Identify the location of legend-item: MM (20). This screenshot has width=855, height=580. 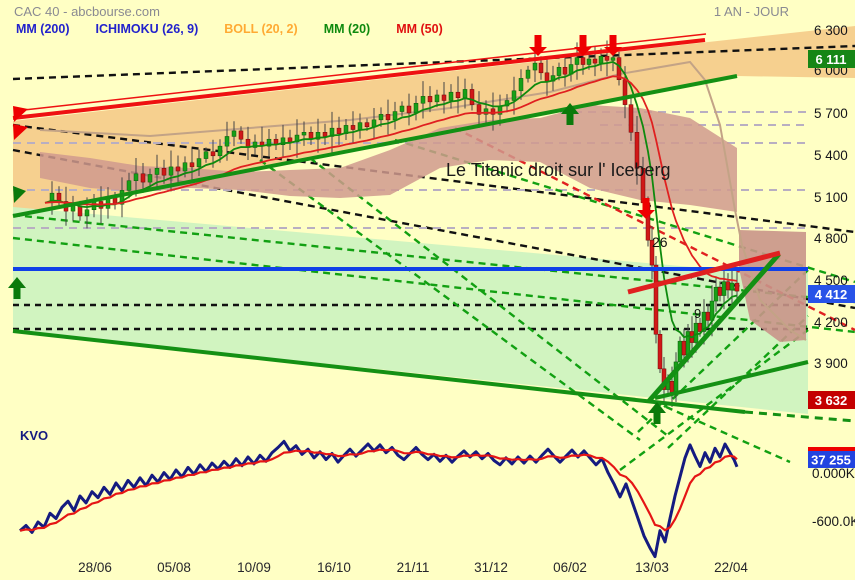
(347, 29).